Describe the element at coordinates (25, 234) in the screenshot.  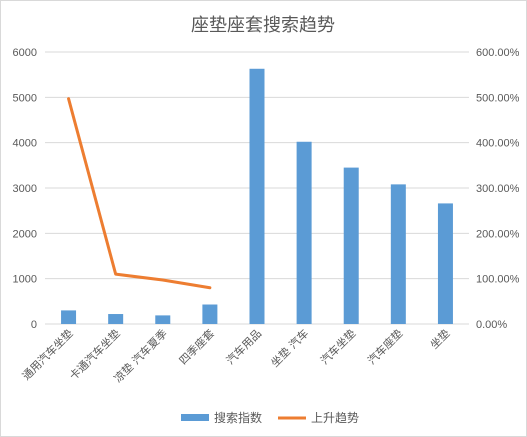
I see `left-tick-label: 2000` at that location.